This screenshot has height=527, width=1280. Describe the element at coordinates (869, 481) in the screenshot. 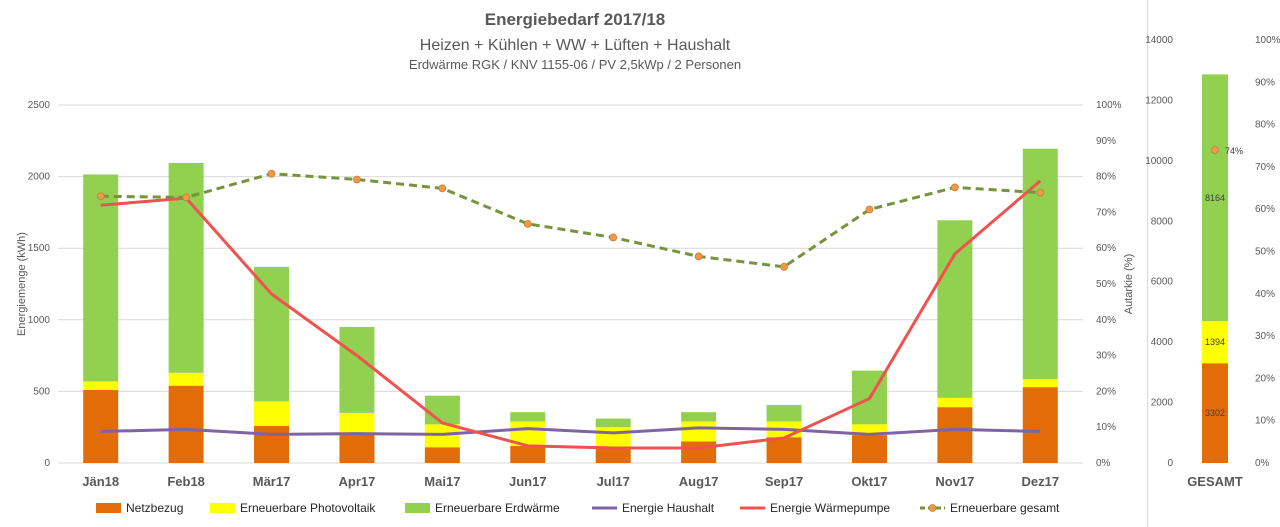

I see `x-tick-label: Okt17` at that location.